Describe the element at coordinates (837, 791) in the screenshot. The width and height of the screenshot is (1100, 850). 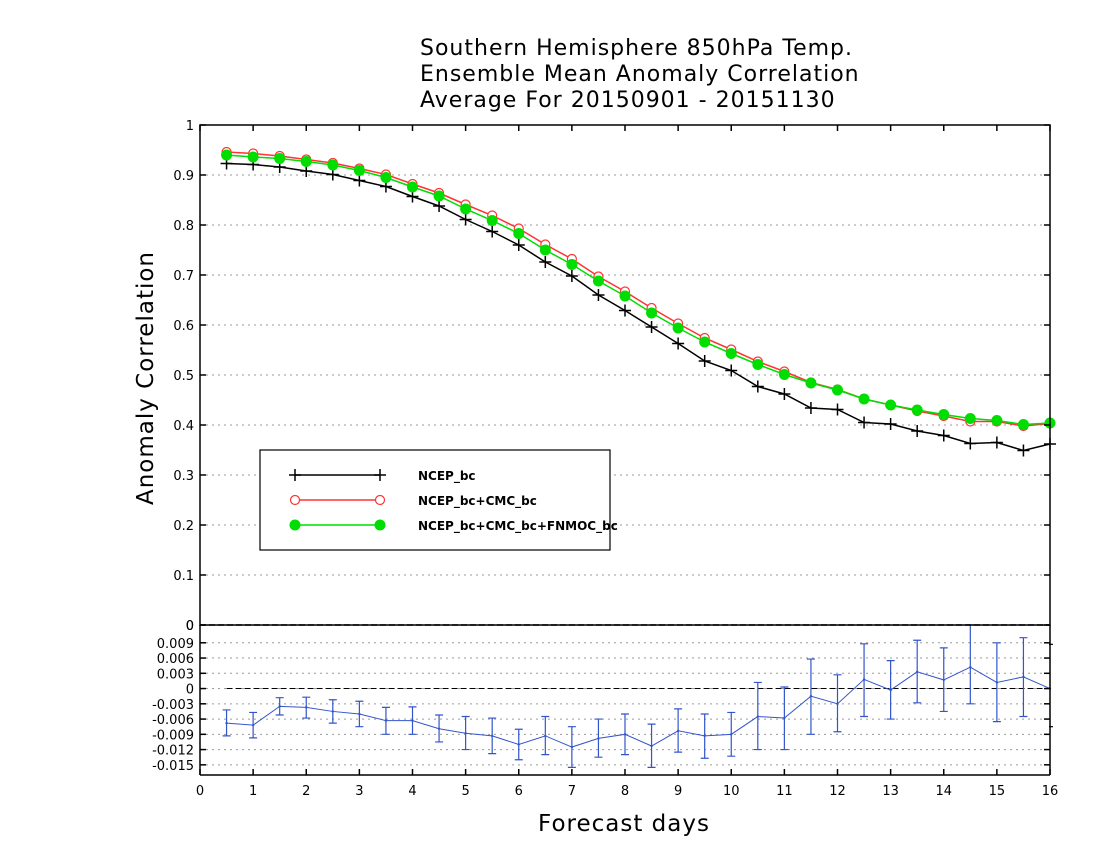
I see `x-tick-label: 12` at that location.